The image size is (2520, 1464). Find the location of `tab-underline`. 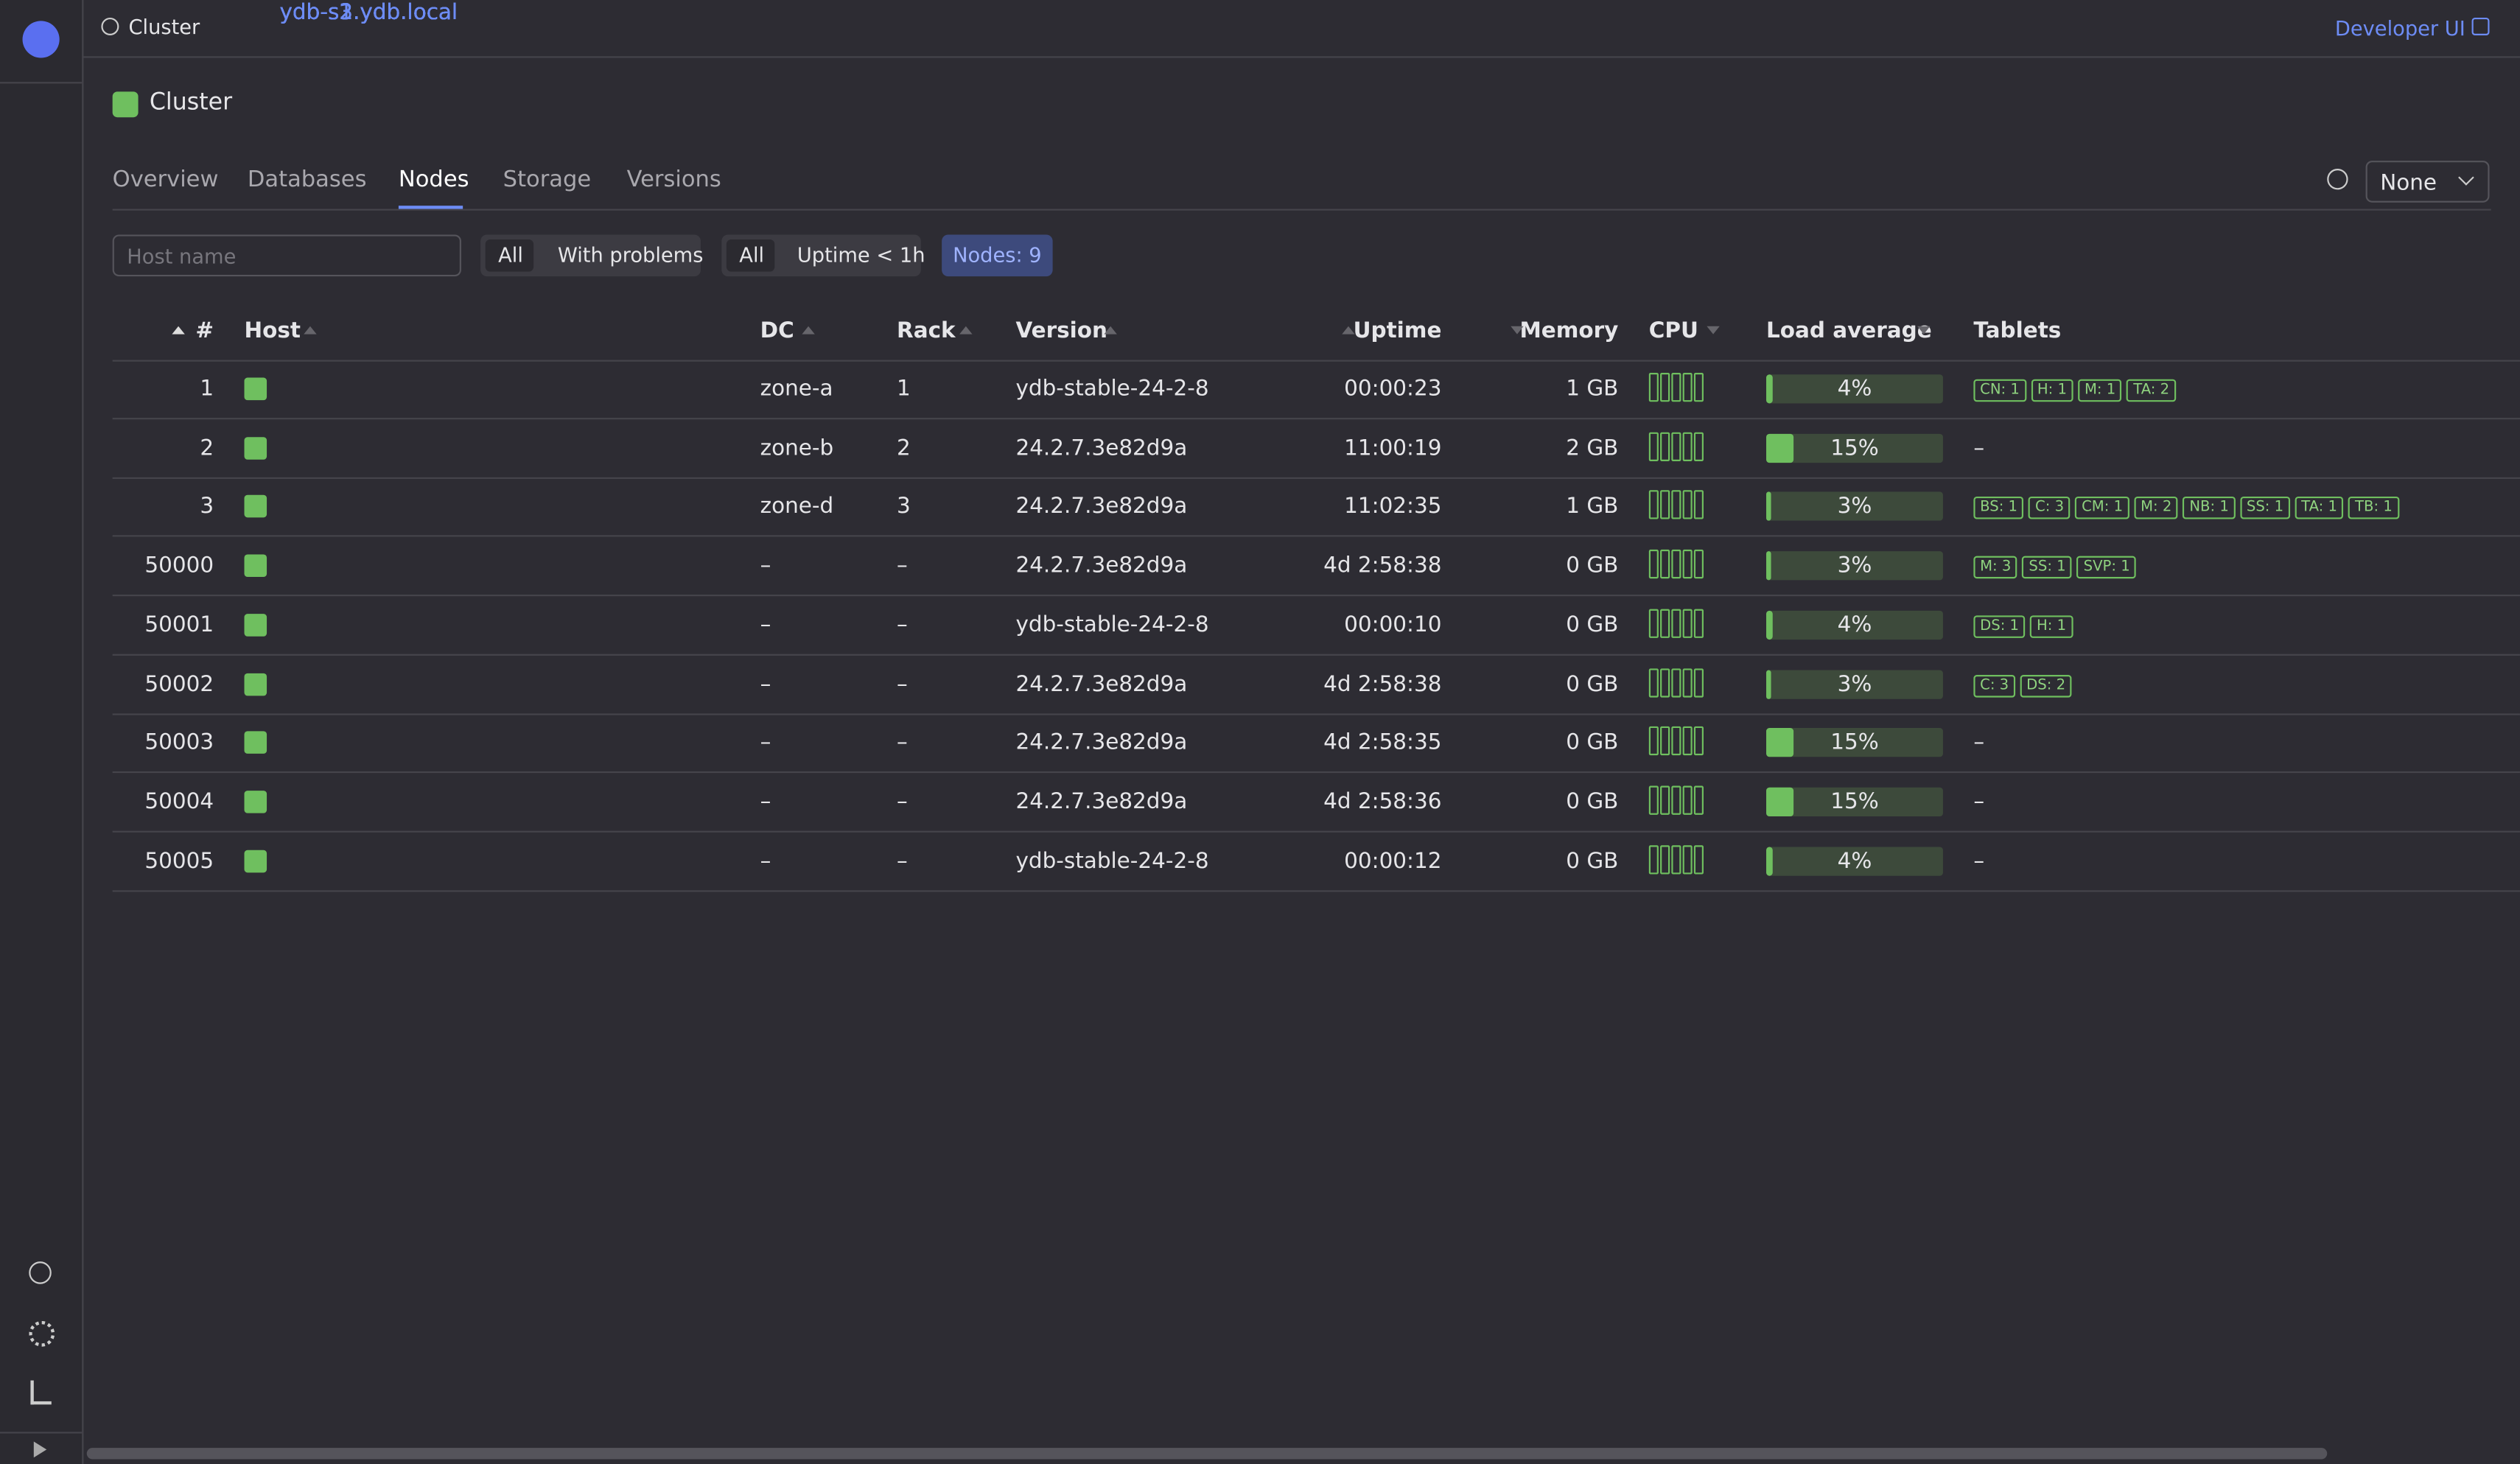

tab-underline is located at coordinates (430, 207).